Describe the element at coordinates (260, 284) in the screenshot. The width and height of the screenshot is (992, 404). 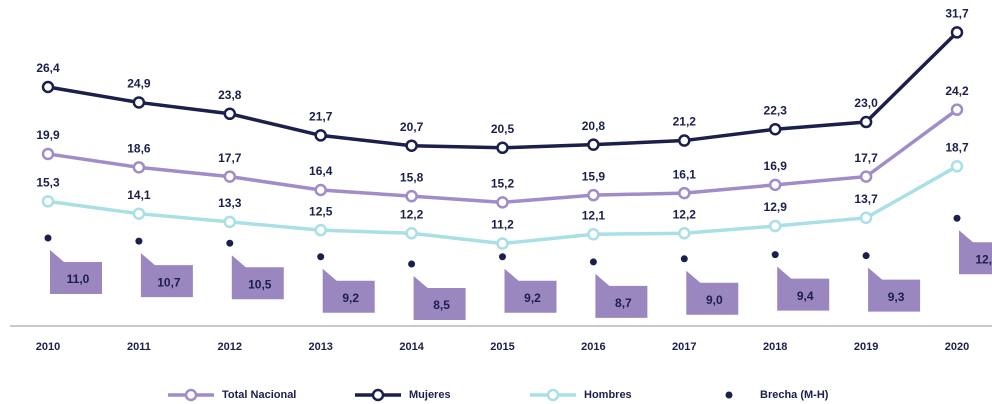
I see `data-label: 10,5` at that location.